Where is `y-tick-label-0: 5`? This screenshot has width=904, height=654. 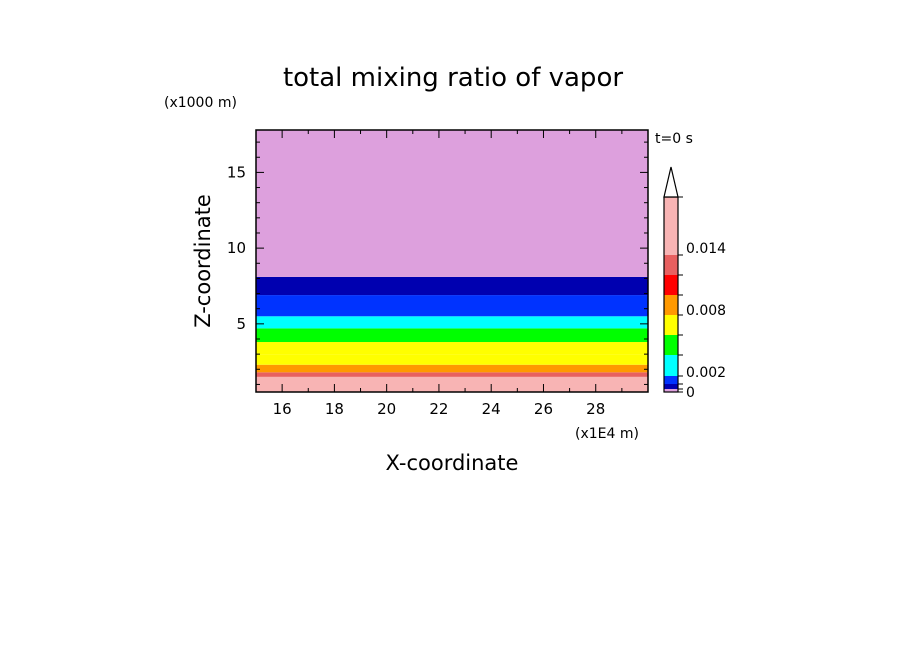 y-tick-label-0: 5 is located at coordinates (241, 324).